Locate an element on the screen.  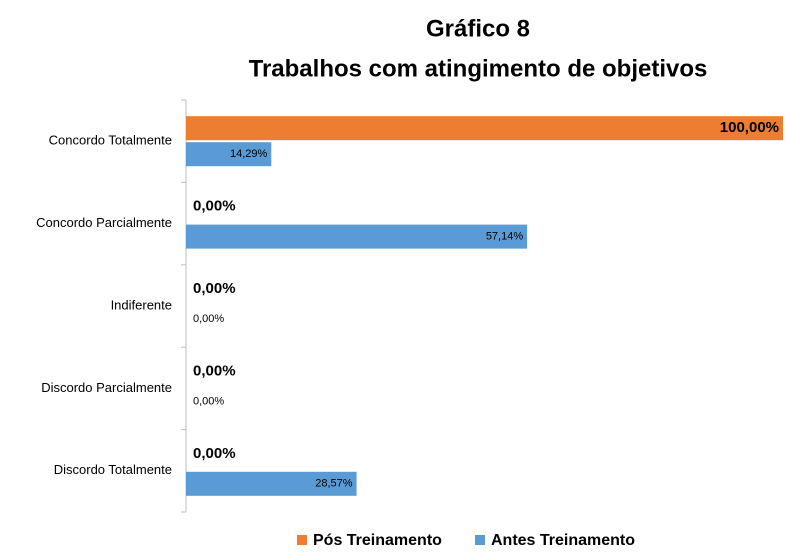
value-label: 14,29% is located at coordinates (249, 154).